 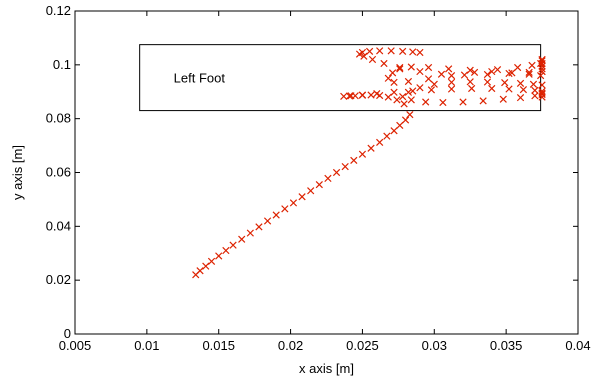 What do you see at coordinates (577, 345) in the screenshot?
I see `x-tick-label: 0.04` at bounding box center [577, 345].